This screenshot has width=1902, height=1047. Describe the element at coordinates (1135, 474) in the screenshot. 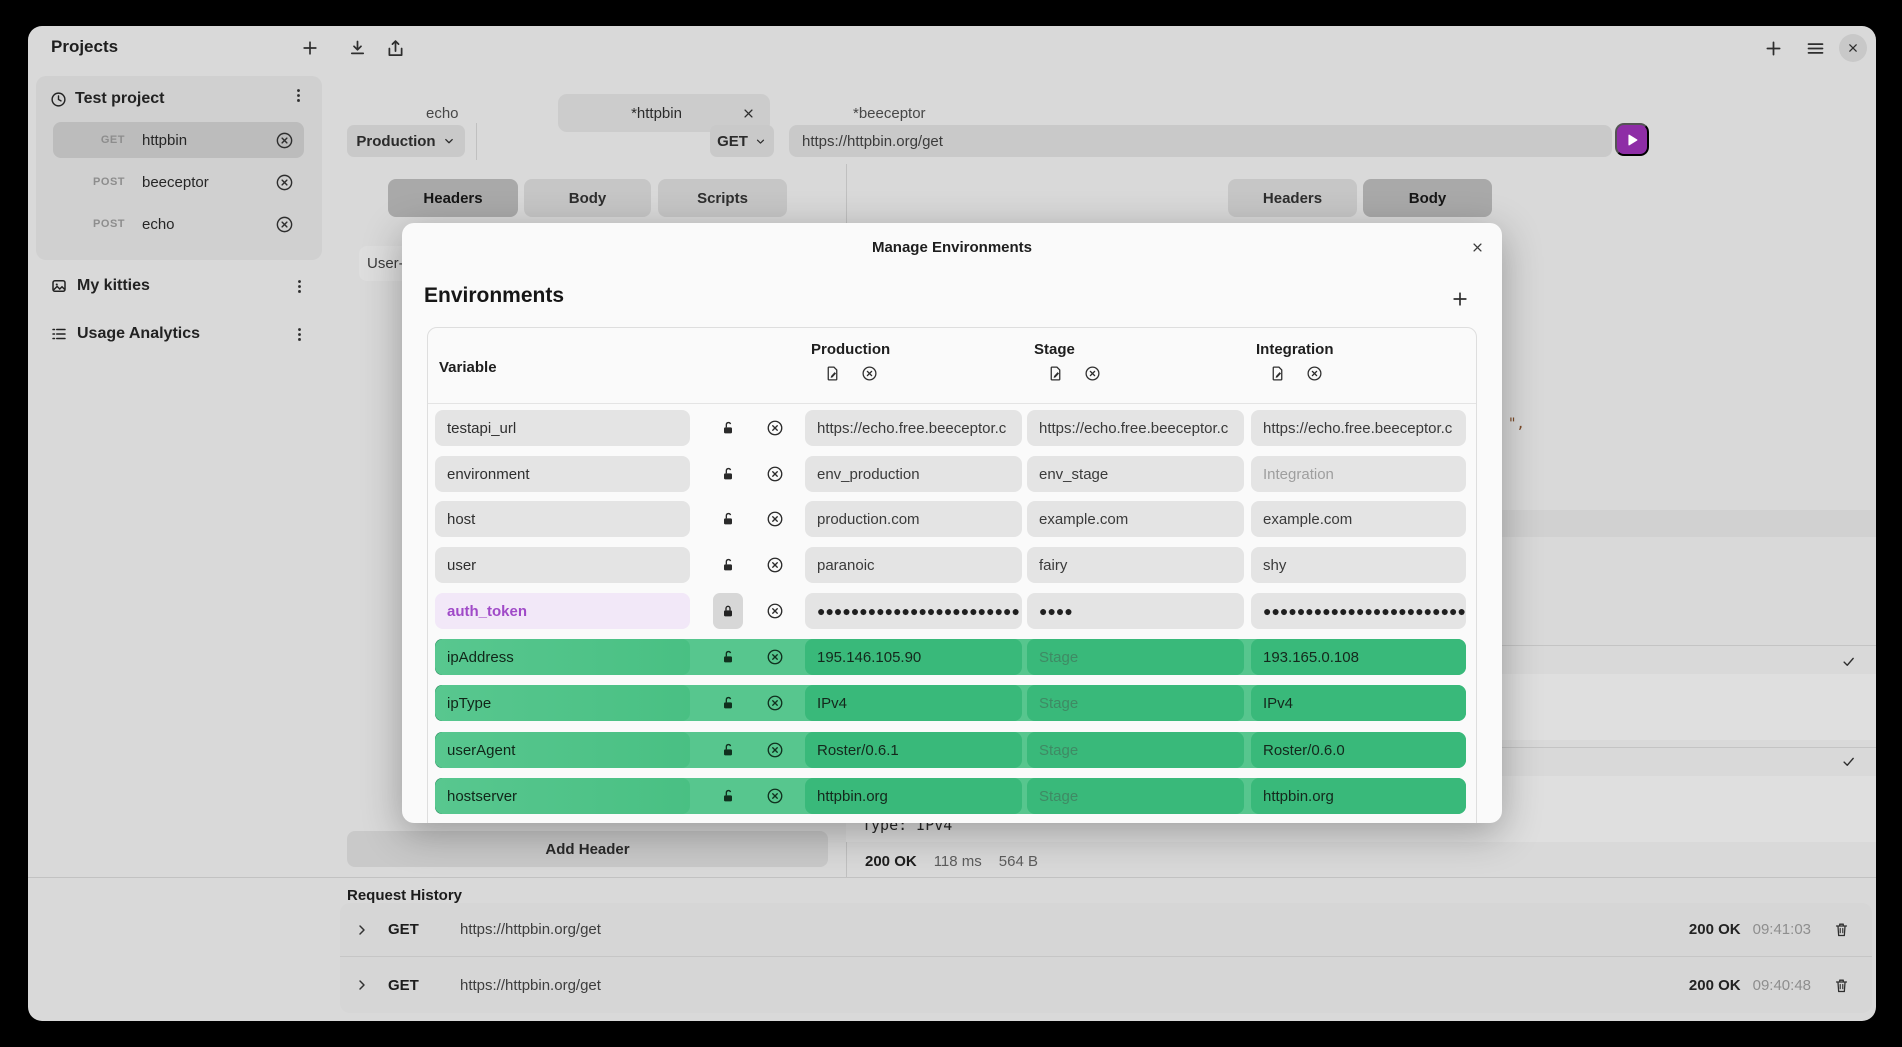

I see `stage-value-field: env_stage` at that location.